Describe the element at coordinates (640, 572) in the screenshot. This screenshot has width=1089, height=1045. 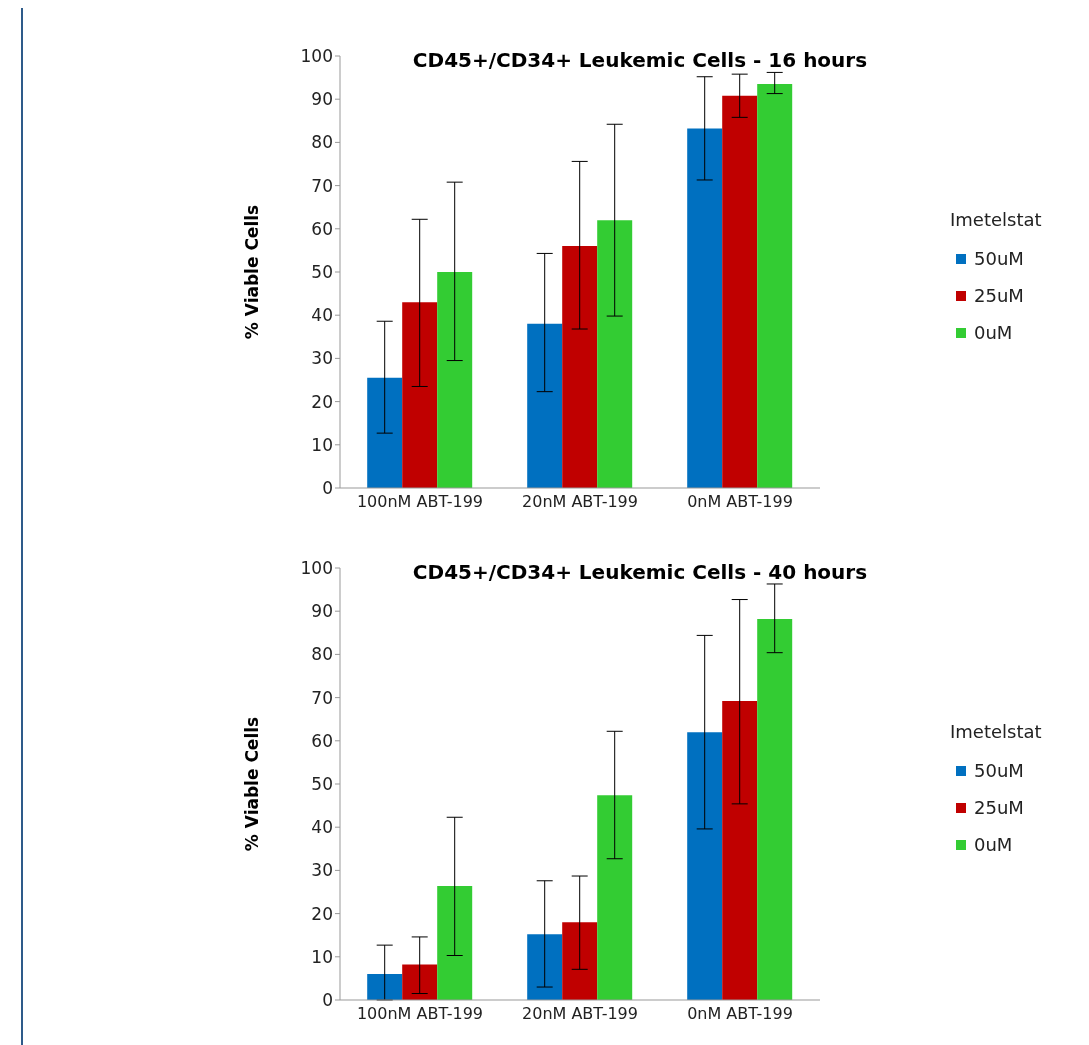
I see `chart-title: CD45+/CD34+ Leukemic Cells - 40 hours` at that location.